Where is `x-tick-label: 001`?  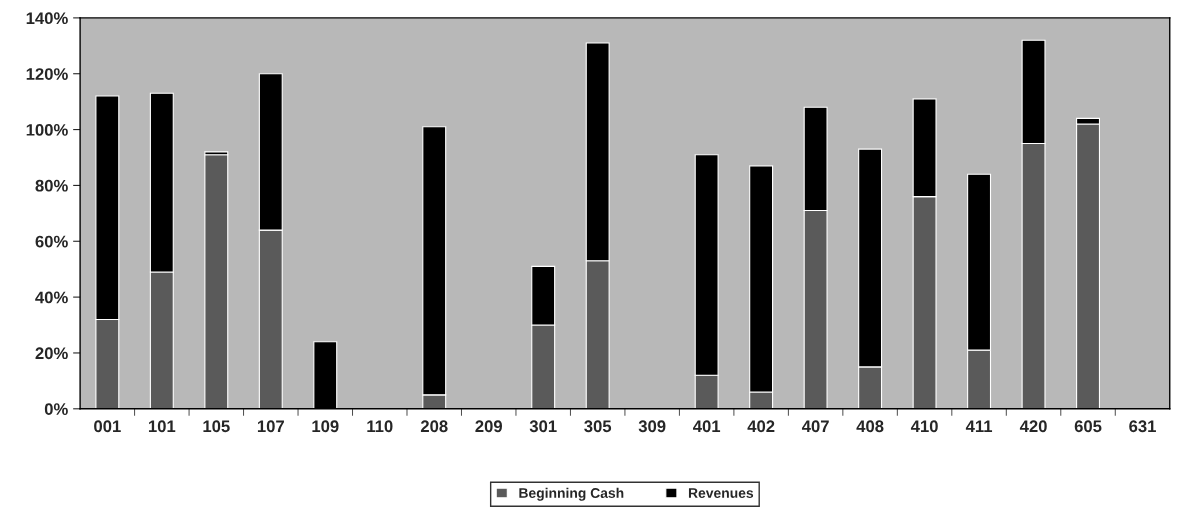
x-tick-label: 001 is located at coordinates (107, 426).